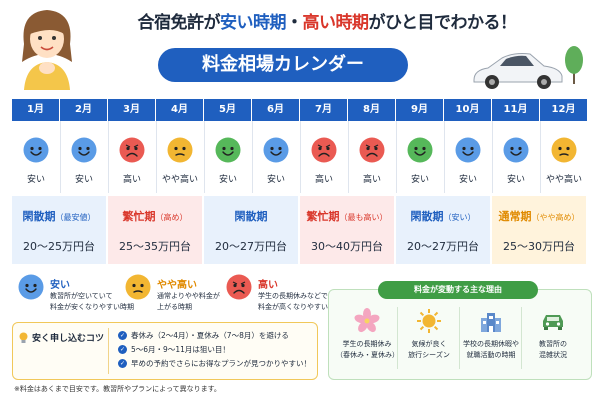  What do you see at coordinates (530, 69) in the screenshot?
I see `car-illustration` at bounding box center [530, 69].